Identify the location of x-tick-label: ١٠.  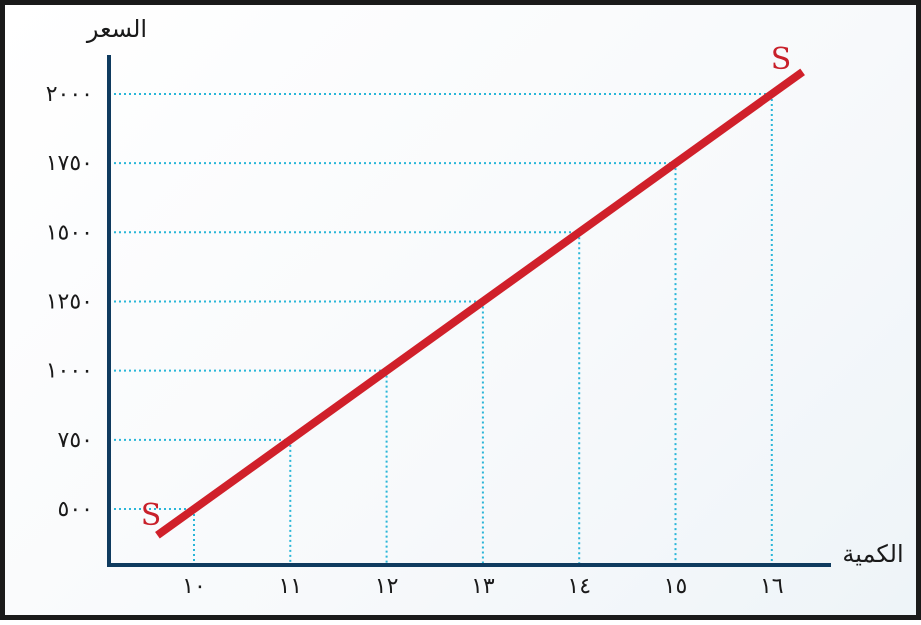
(194, 586).